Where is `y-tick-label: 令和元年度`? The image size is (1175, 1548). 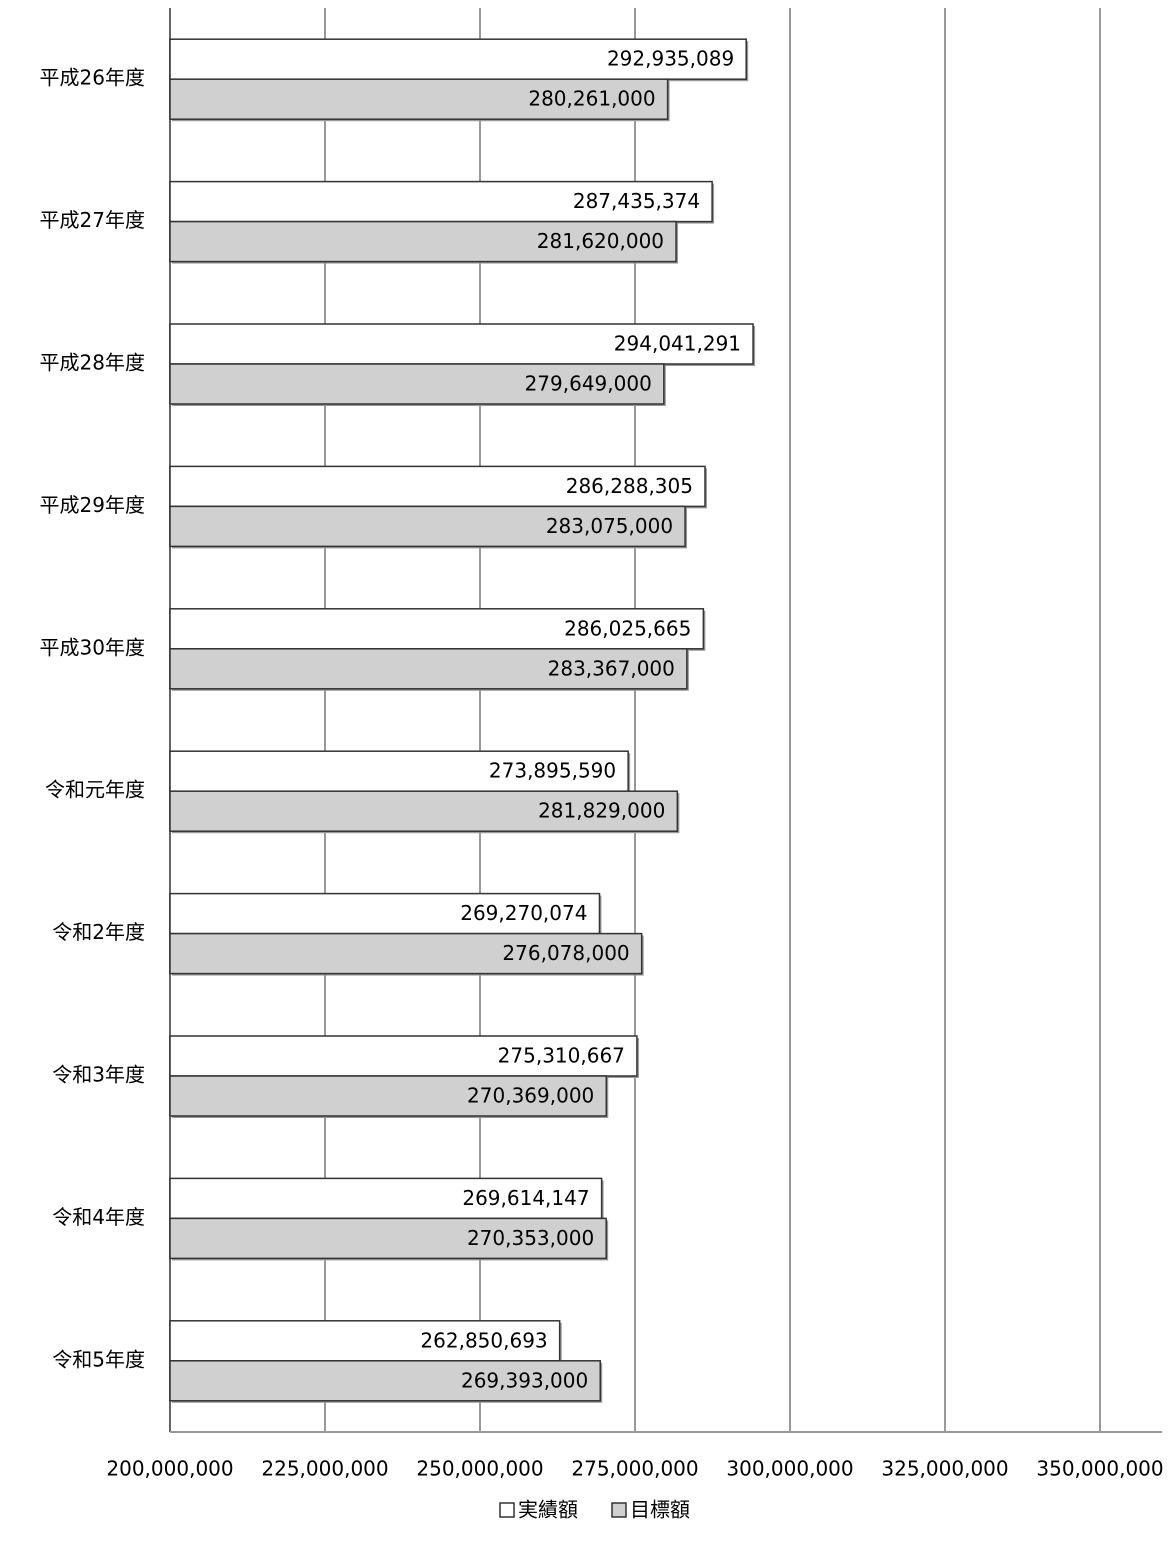 y-tick-label: 令和元年度 is located at coordinates (95, 790).